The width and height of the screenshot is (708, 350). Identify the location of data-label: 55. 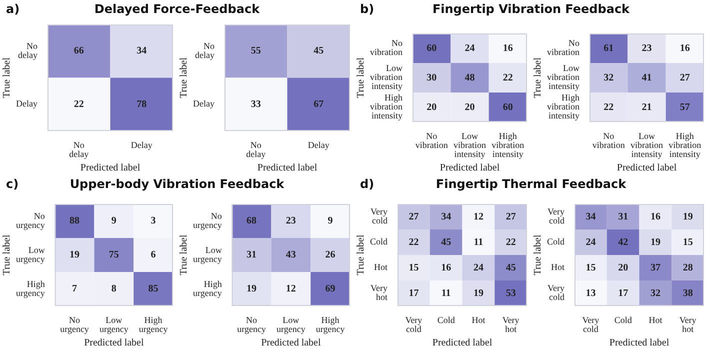
(255, 51).